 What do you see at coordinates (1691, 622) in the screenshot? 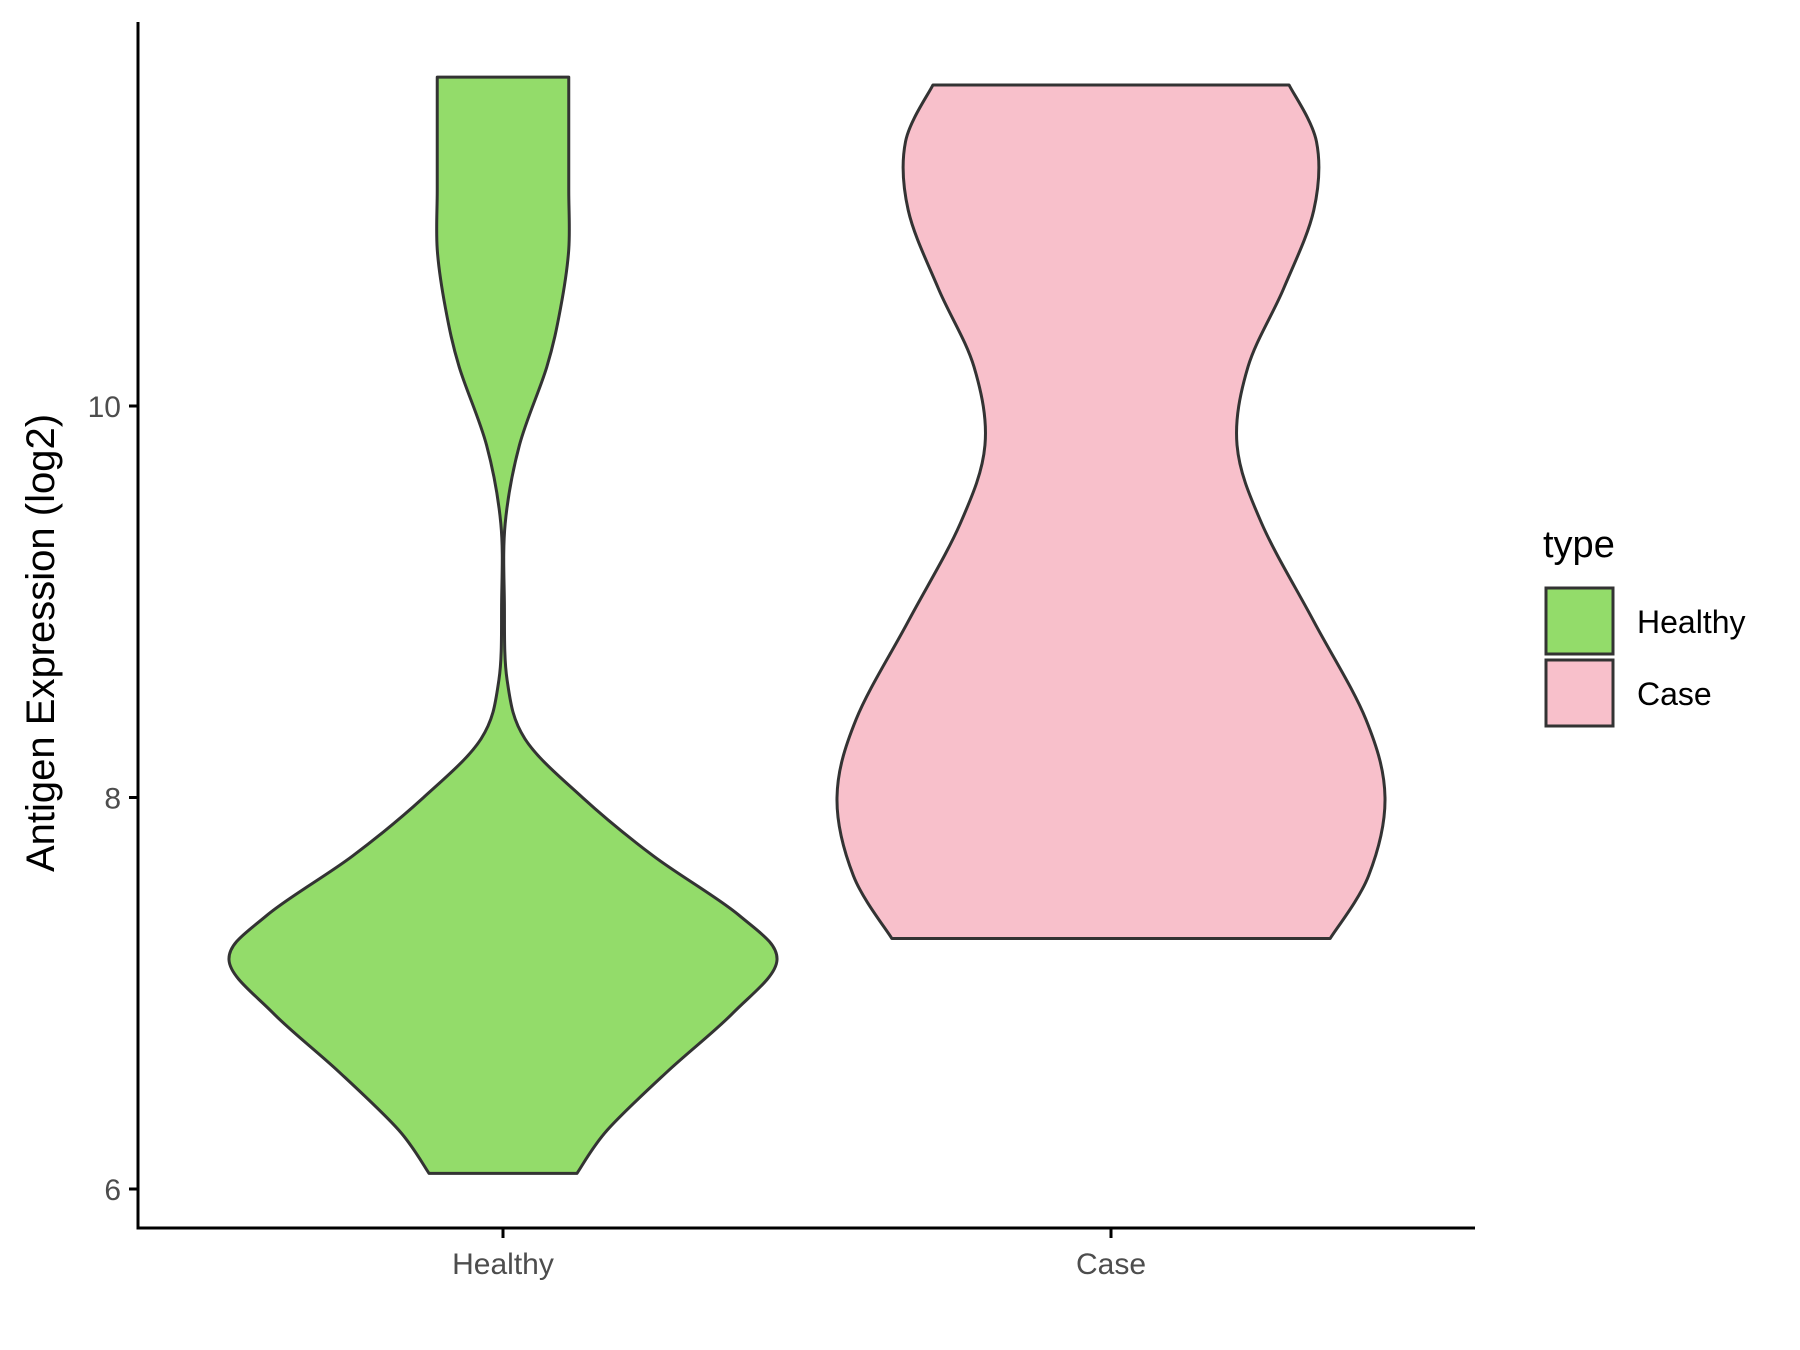
I see `legend-label-healthy: Healthy` at bounding box center [1691, 622].